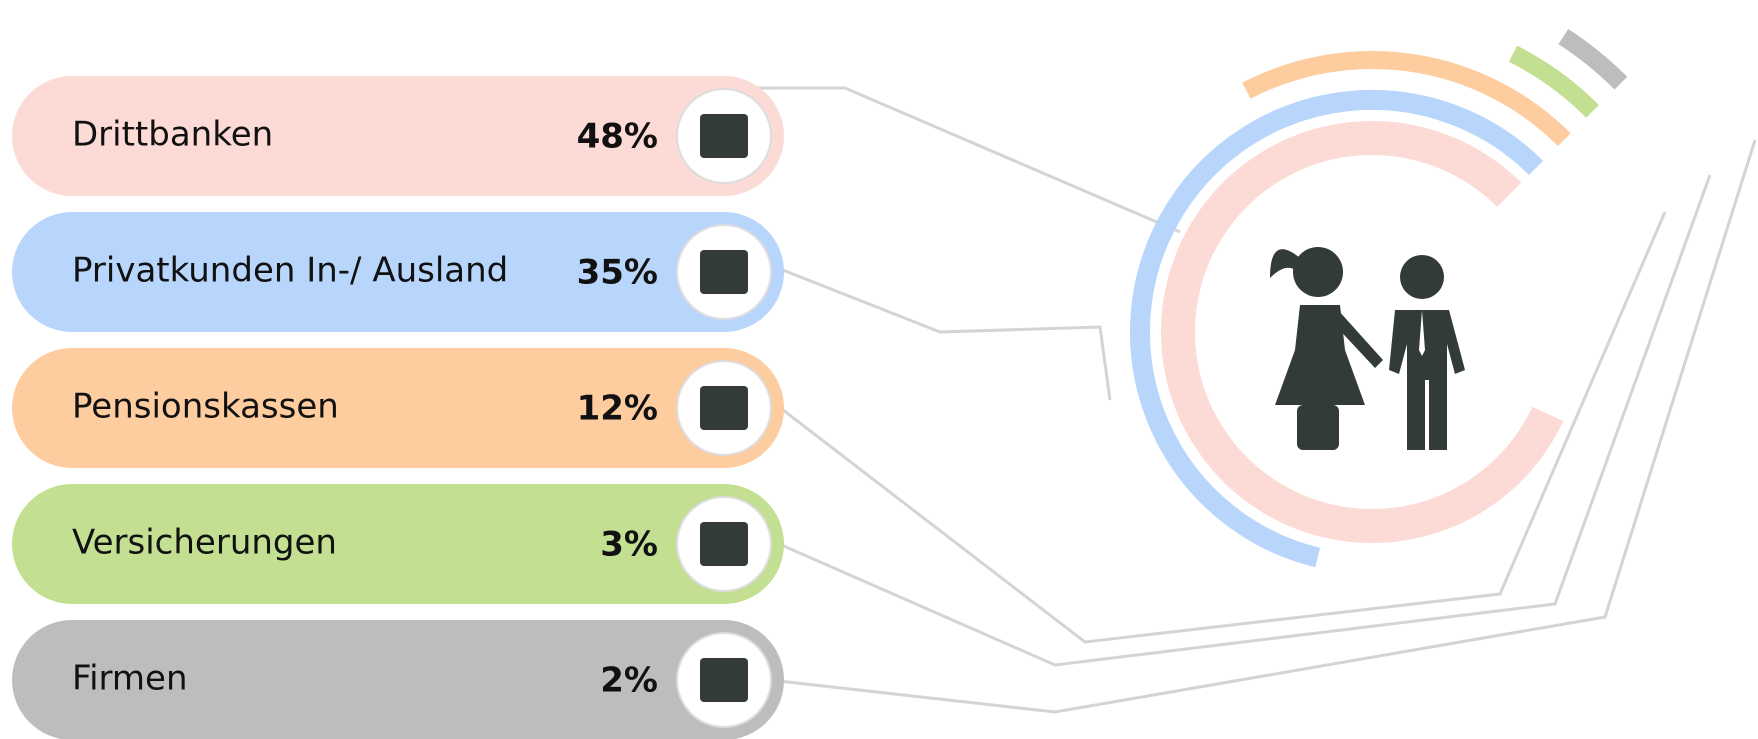 This screenshot has width=1758, height=739. What do you see at coordinates (1367, 348) in the screenshot?
I see `people-icon` at bounding box center [1367, 348].